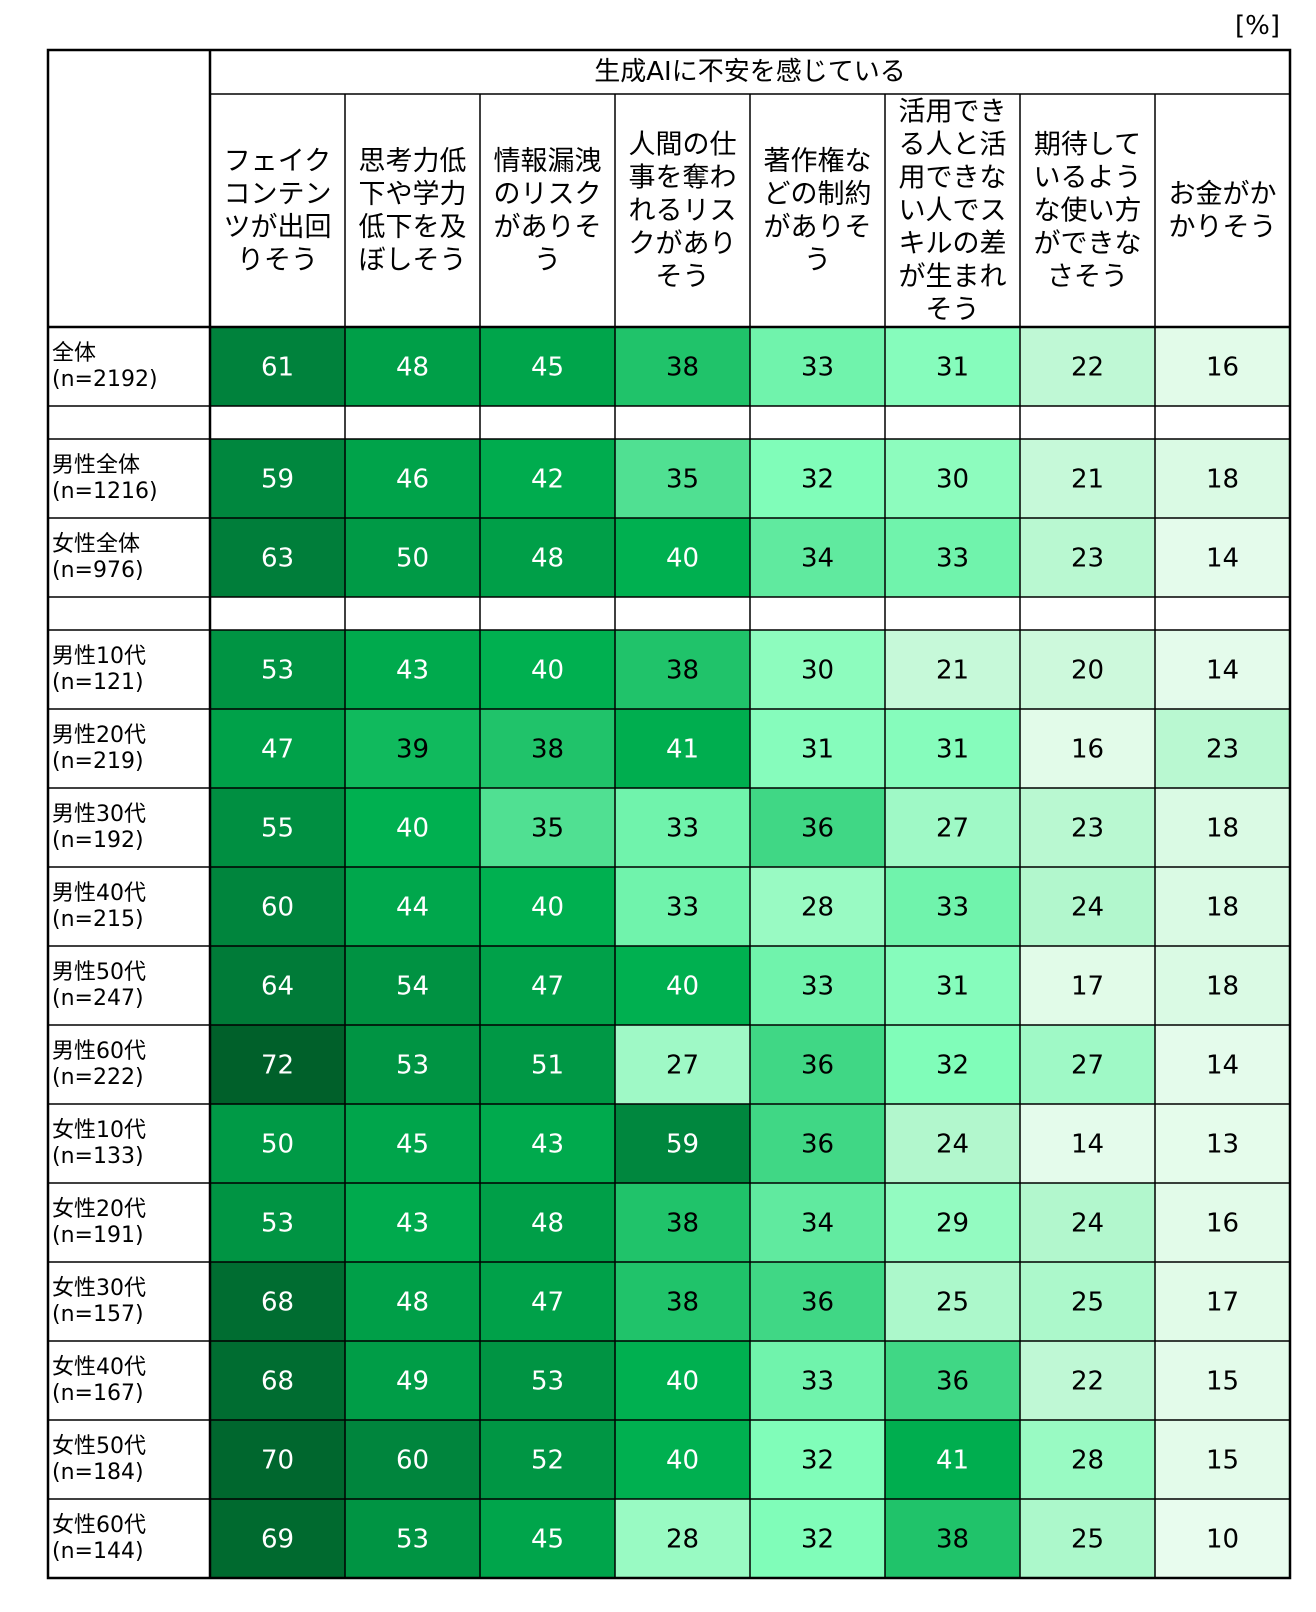  I want to click on row-label: 女性30代(n=157), so click(99, 1301).